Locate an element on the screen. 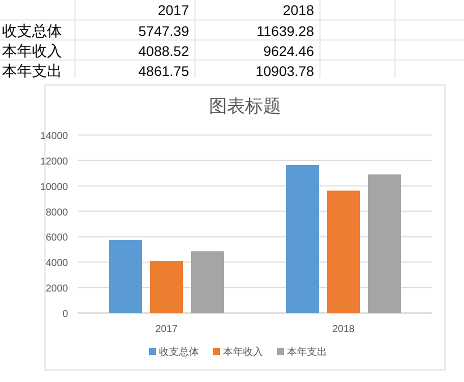  text: 本年支出 is located at coordinates (32, 71).